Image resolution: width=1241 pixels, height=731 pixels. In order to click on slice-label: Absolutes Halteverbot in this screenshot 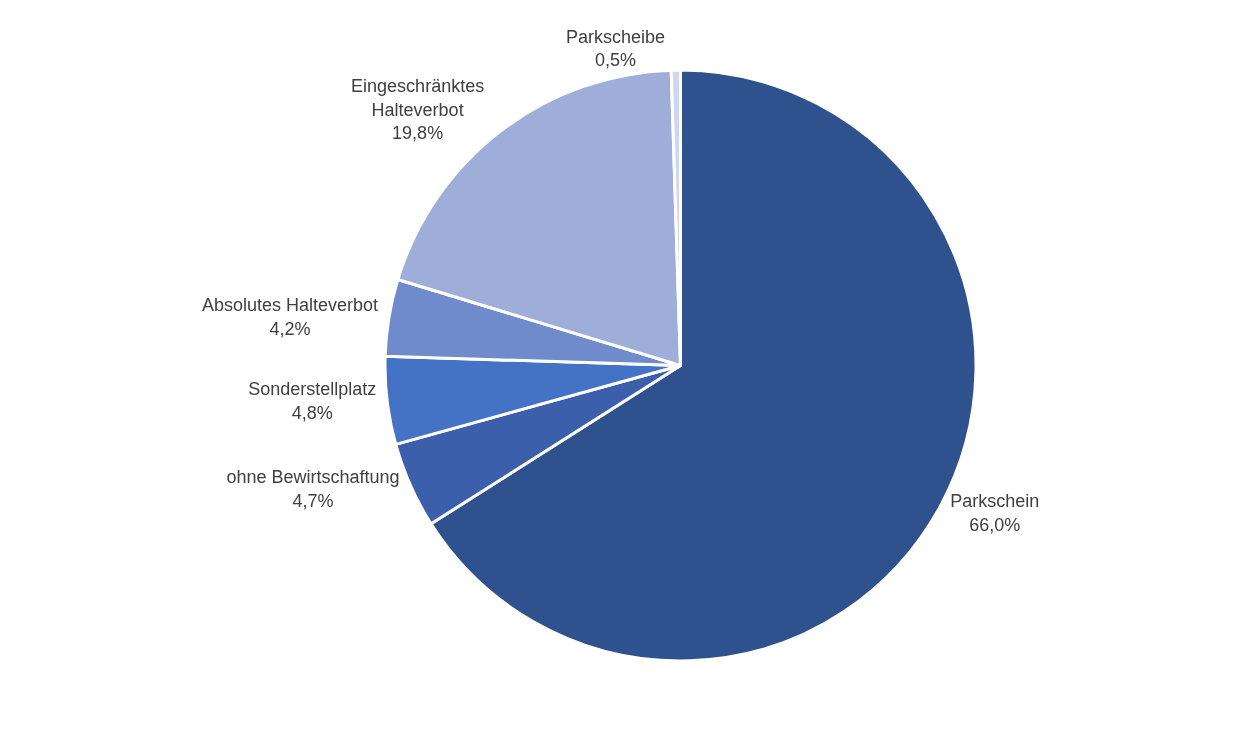, I will do `click(290, 305)`.